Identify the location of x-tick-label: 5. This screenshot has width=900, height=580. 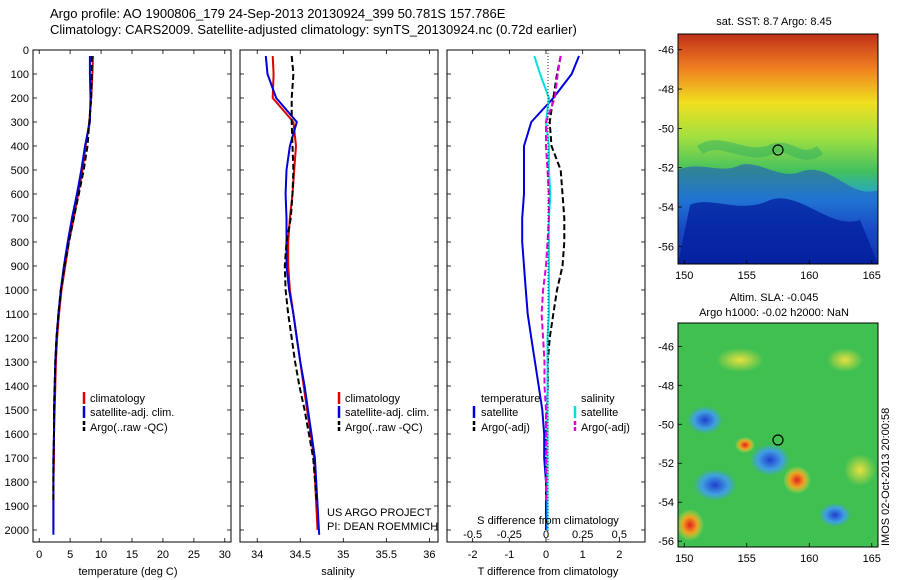
(70, 555).